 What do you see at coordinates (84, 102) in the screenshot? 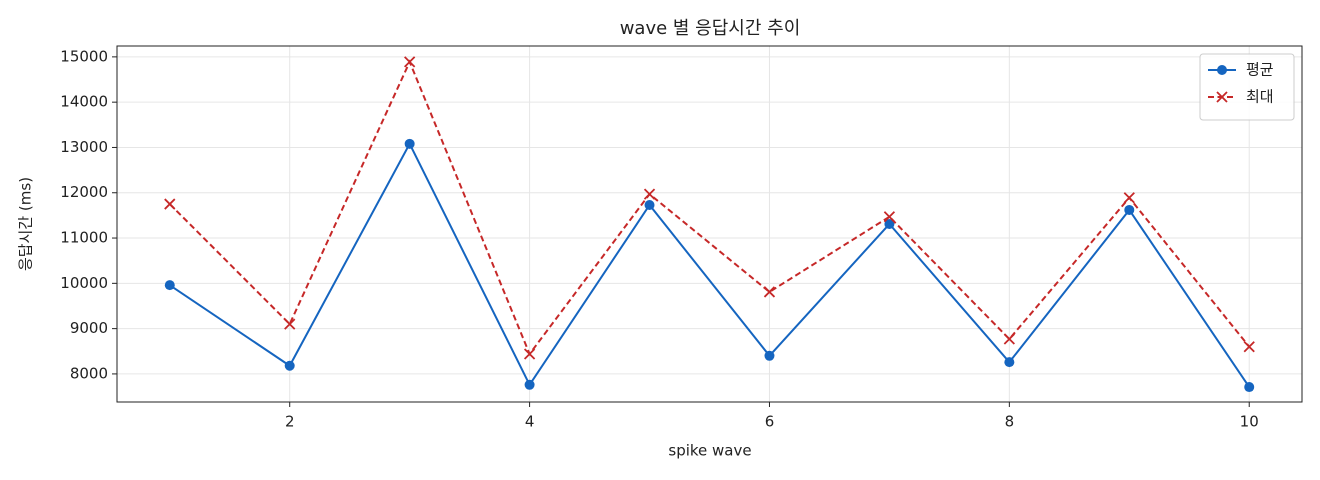
I see `y-tick-label: 14000` at bounding box center [84, 102].